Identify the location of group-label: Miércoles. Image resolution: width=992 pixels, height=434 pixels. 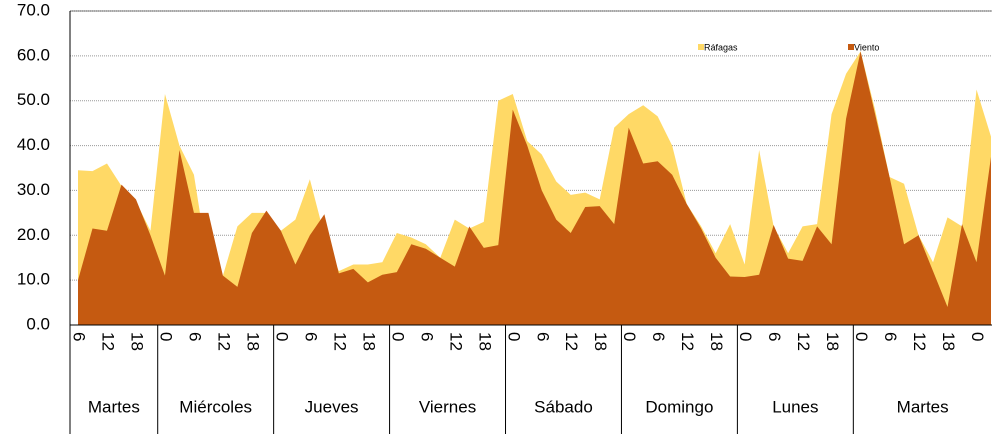
(215, 406).